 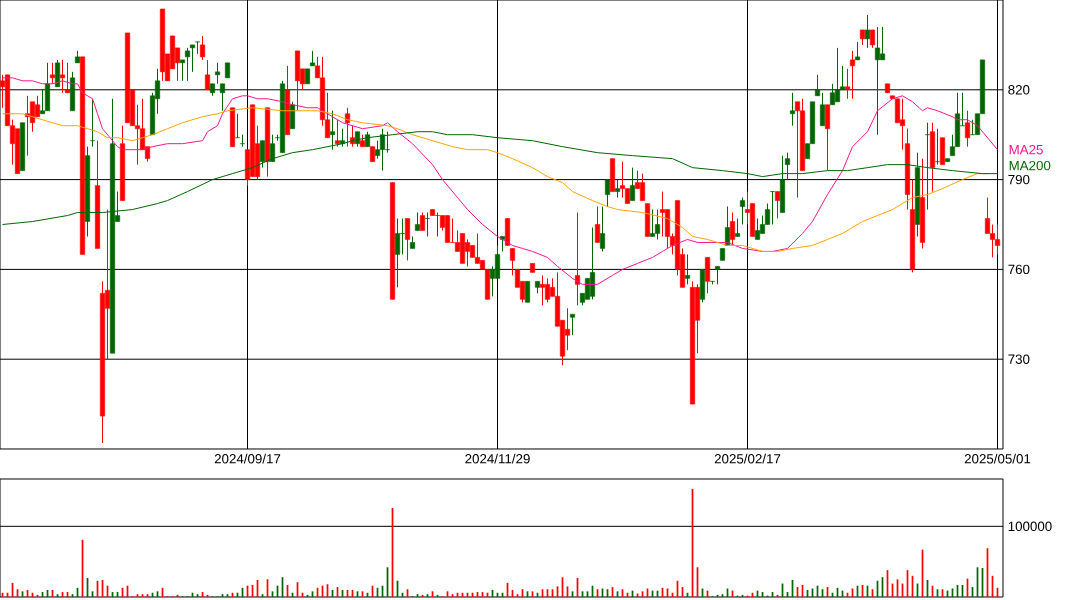 I want to click on x-tick-label: 2025/05/01, so click(x=997, y=458).